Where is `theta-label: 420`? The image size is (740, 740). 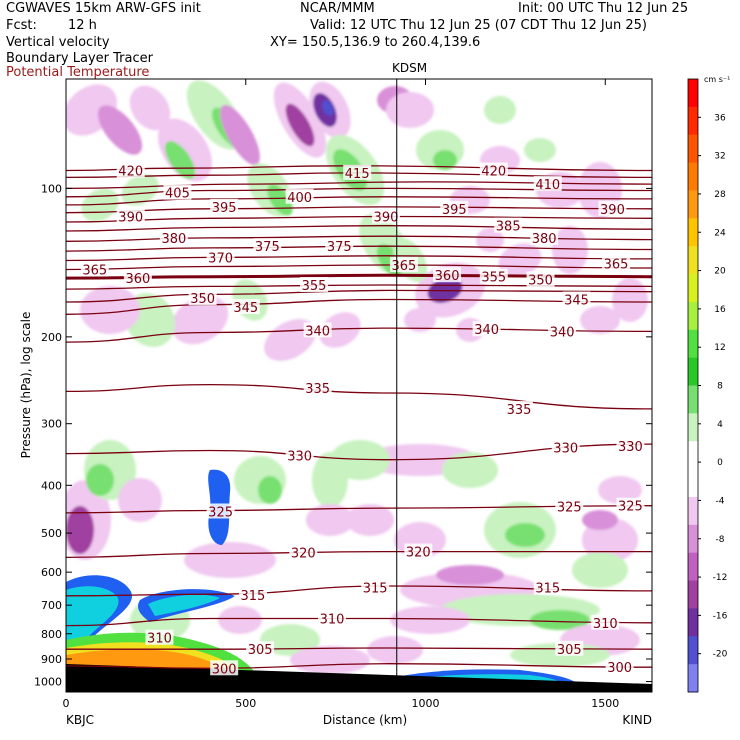 theta-label: 420 is located at coordinates (130, 172).